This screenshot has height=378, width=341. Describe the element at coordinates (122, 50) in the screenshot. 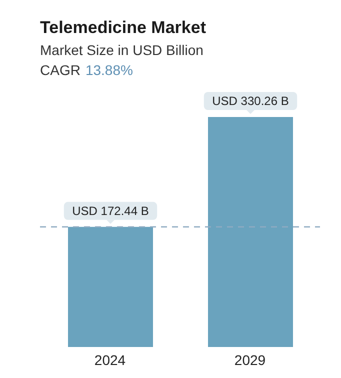

I see `chart-subtitle: Market Size in USD Billion` at that location.